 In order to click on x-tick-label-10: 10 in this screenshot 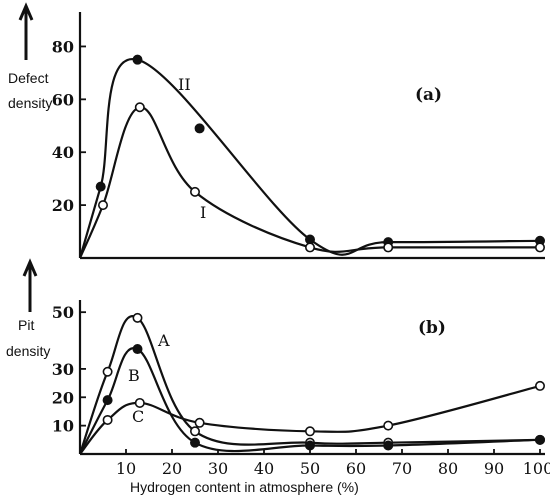, I will do `click(126, 468)`.